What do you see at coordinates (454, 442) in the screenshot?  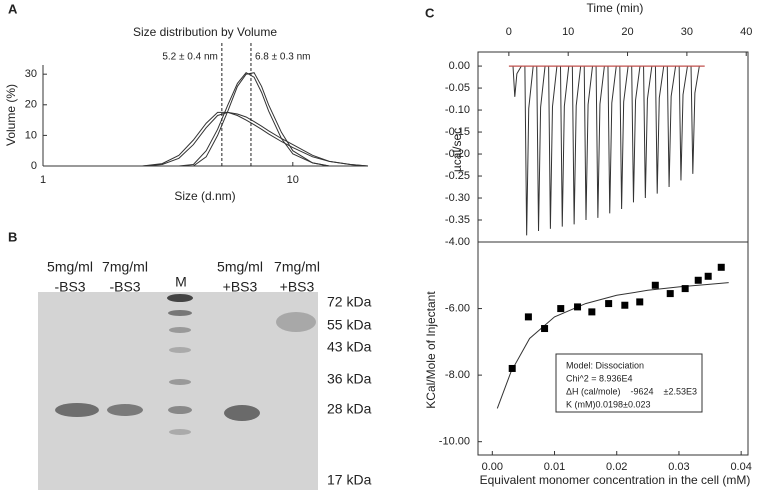 I see `y-tick-label: -10.00` at bounding box center [454, 442].